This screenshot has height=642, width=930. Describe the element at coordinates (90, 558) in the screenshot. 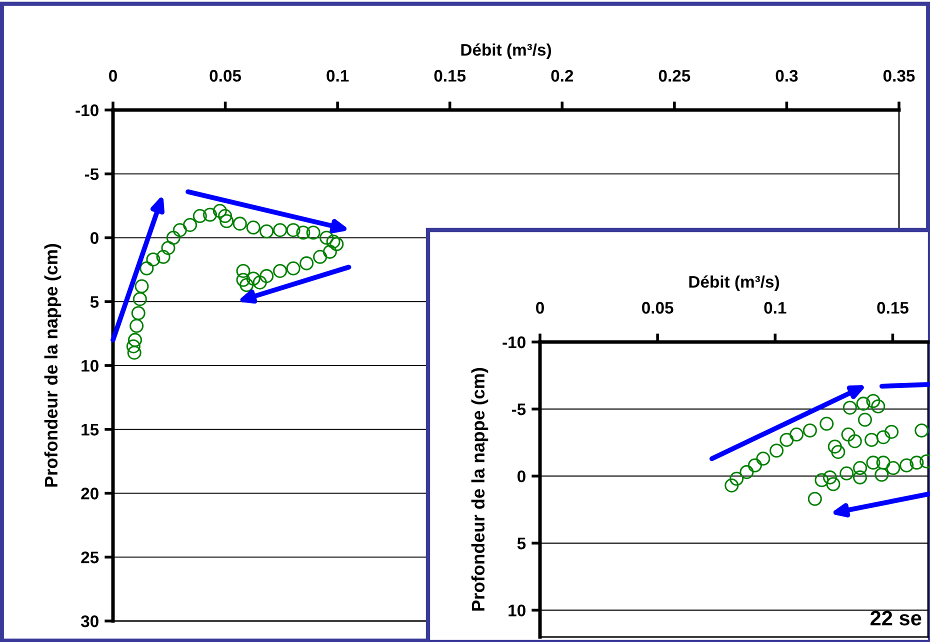

I see `y-tick-label: 25` at that location.